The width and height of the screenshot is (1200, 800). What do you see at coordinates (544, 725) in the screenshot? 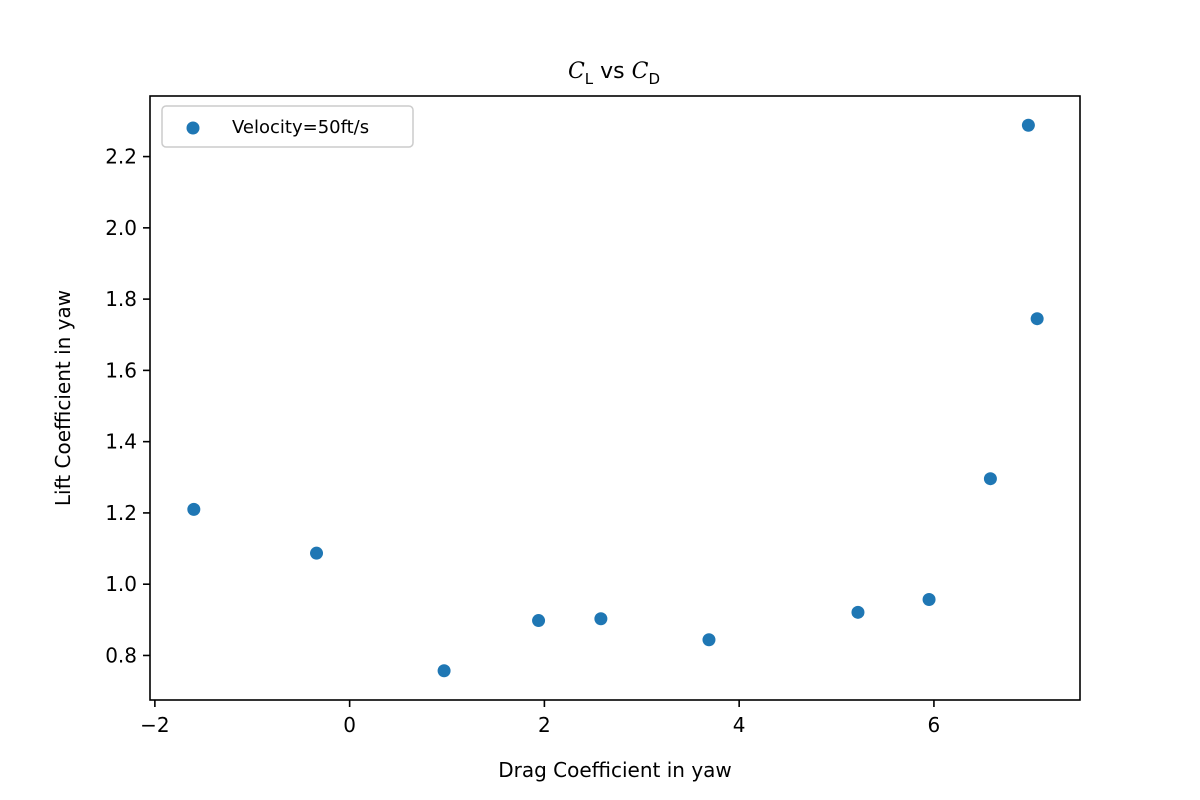
I see `x-tick-label: 2` at bounding box center [544, 725].